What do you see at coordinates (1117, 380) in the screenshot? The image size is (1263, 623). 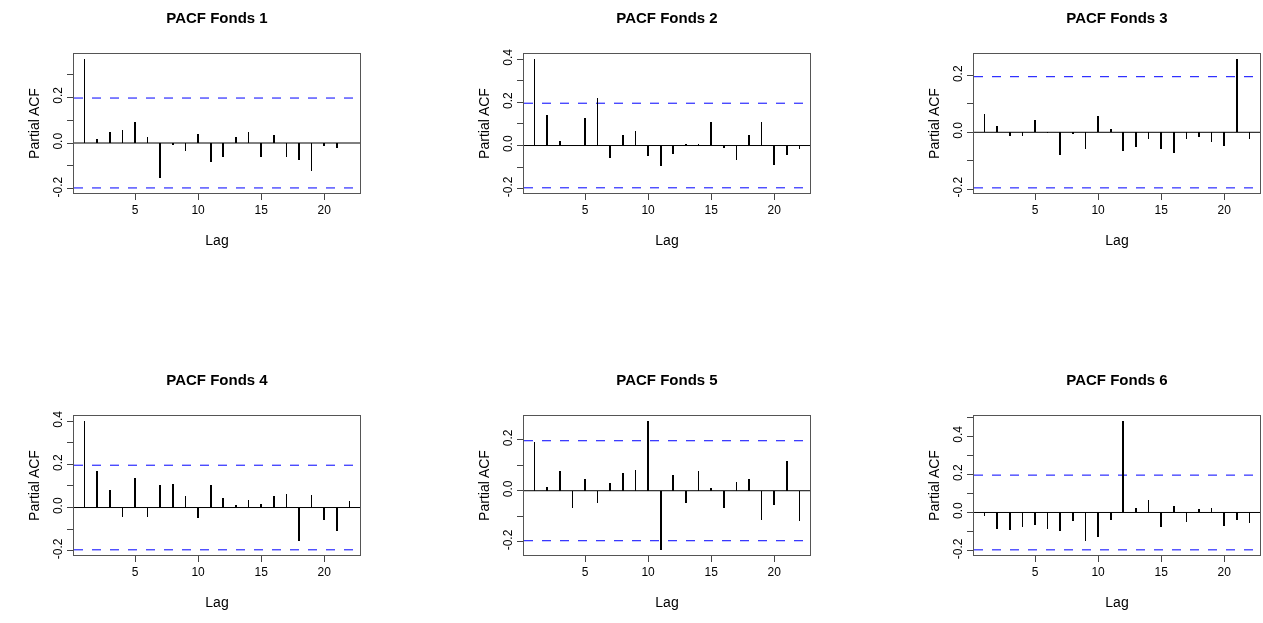 I see `chart-title: PACF Fonds 6` at bounding box center [1117, 380].